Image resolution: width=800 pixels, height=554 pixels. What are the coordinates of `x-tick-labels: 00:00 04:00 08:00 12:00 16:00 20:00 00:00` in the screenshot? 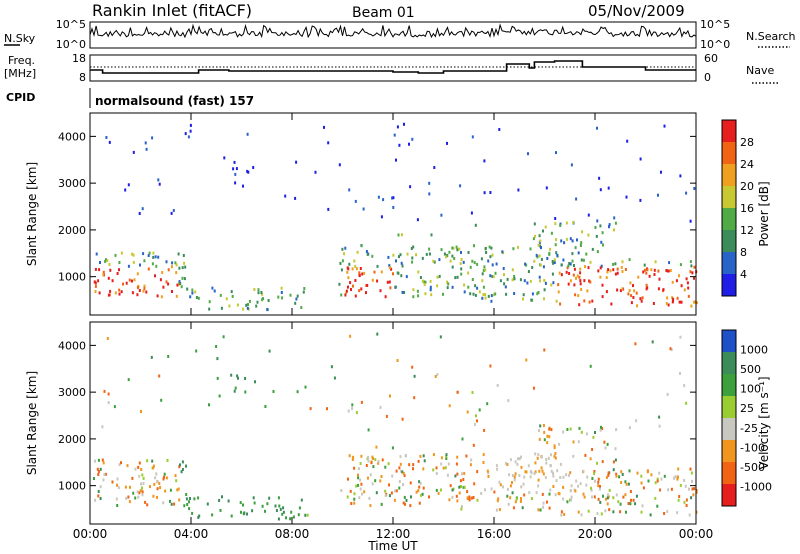 It's located at (393, 534).